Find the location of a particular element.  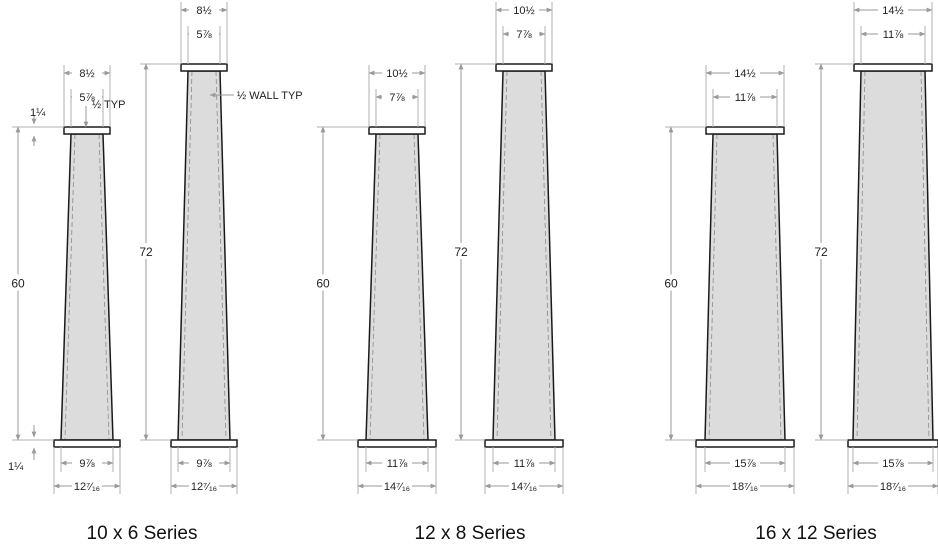

column-tall: 14½ 11⅞ 15⅞ 18⁷⁄₁₆ 72 is located at coordinates (874, 248).